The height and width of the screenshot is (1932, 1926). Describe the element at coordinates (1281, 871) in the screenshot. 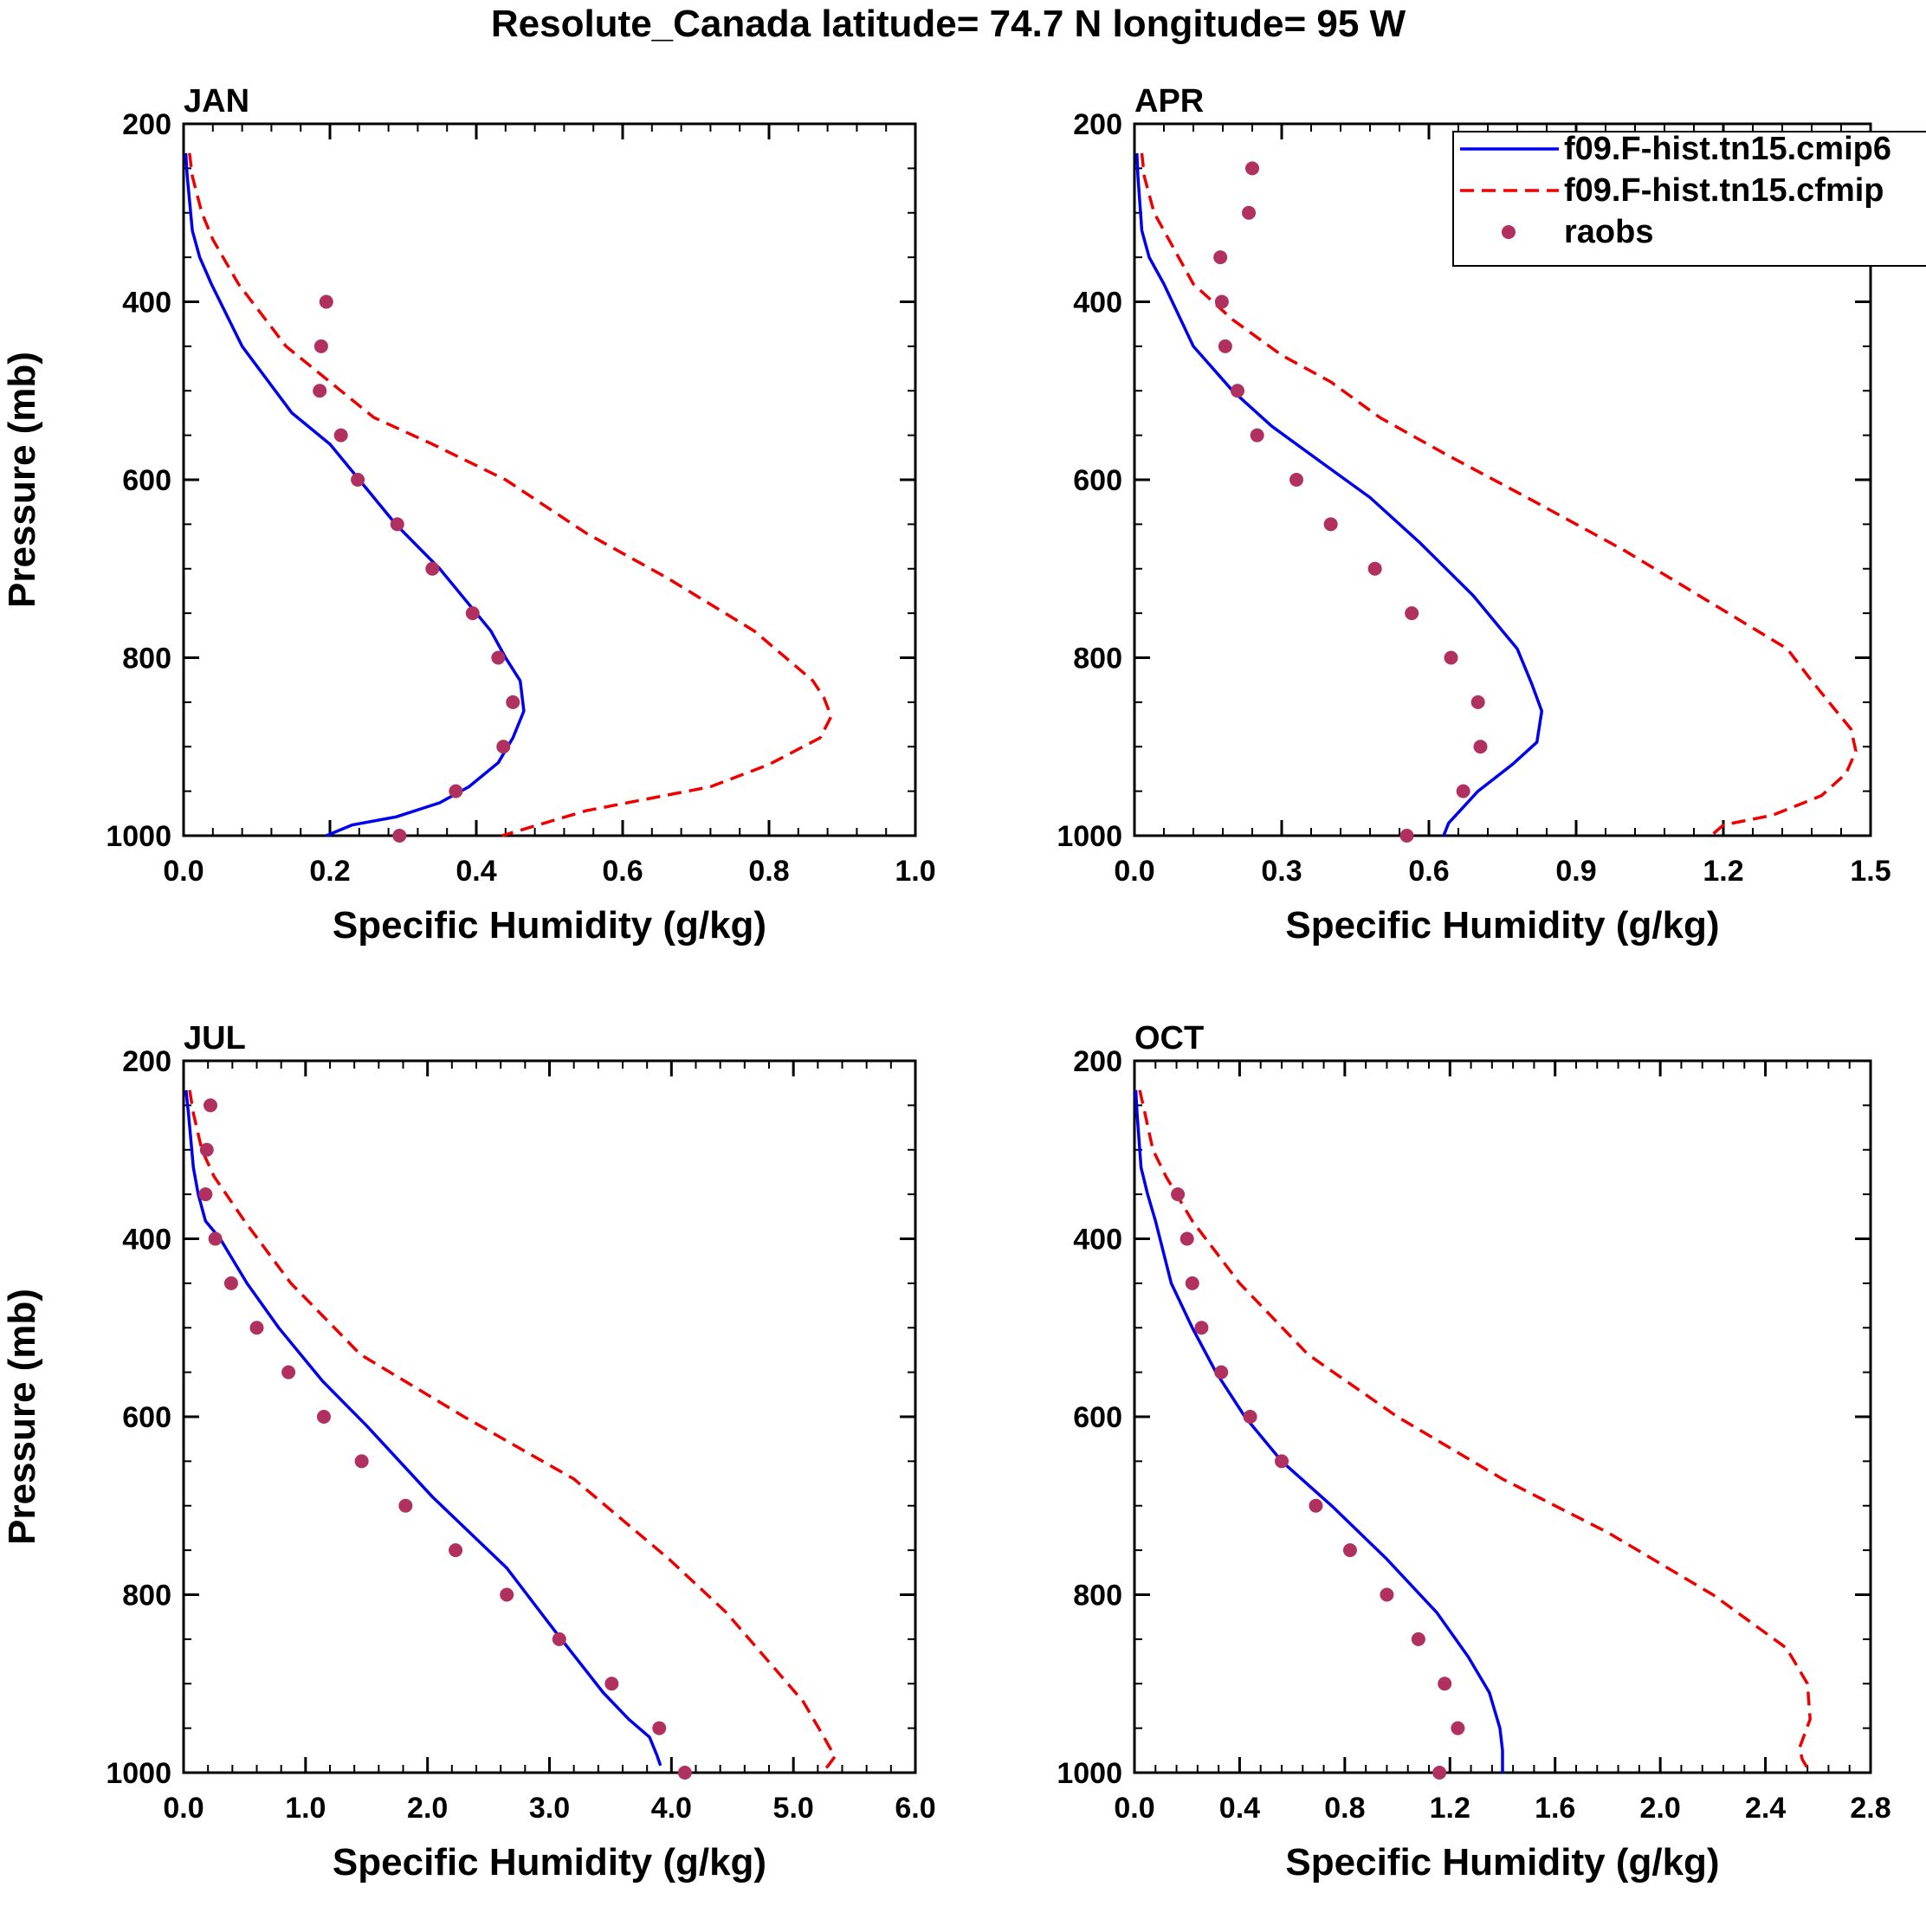

I see `x-tick-label: 0.3` at that location.